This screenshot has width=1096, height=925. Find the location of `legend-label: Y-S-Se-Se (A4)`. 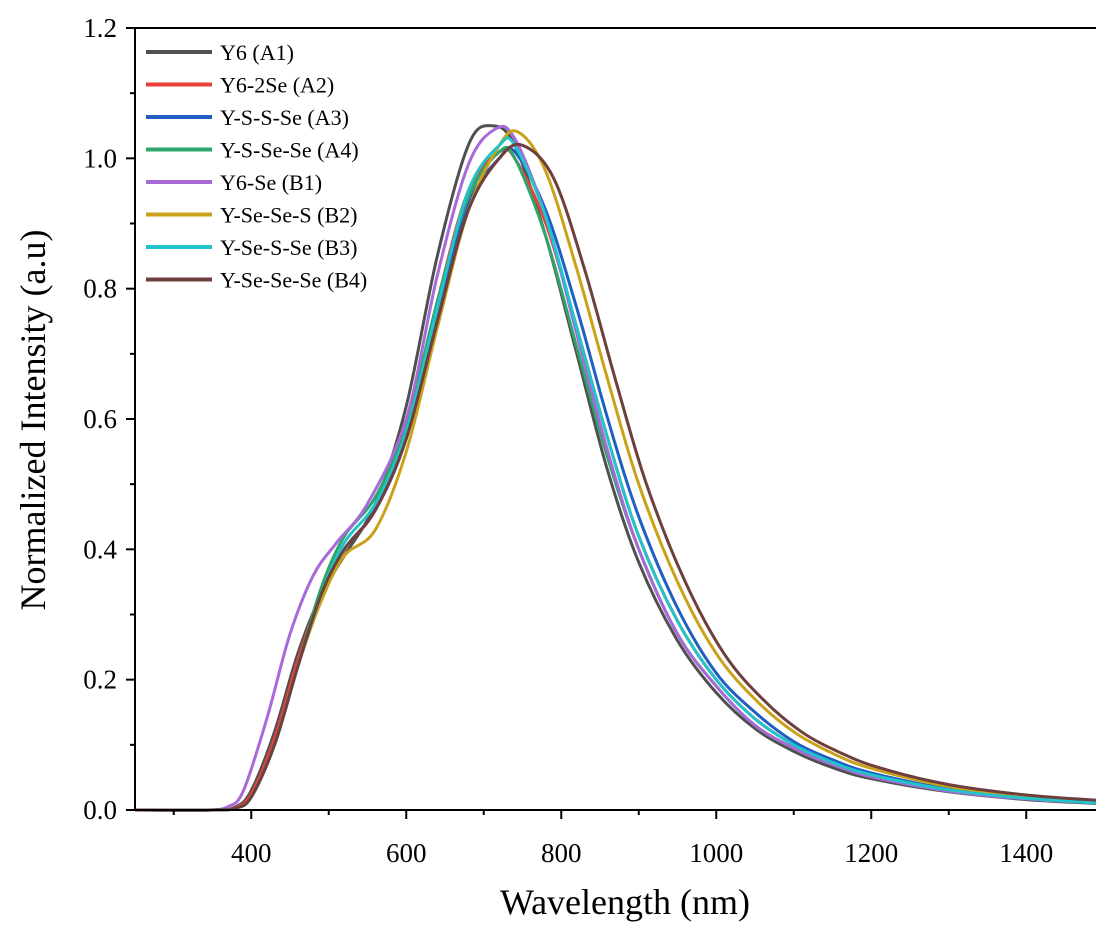

legend-label: Y-S-Se-Se (A4) is located at coordinates (289, 150).